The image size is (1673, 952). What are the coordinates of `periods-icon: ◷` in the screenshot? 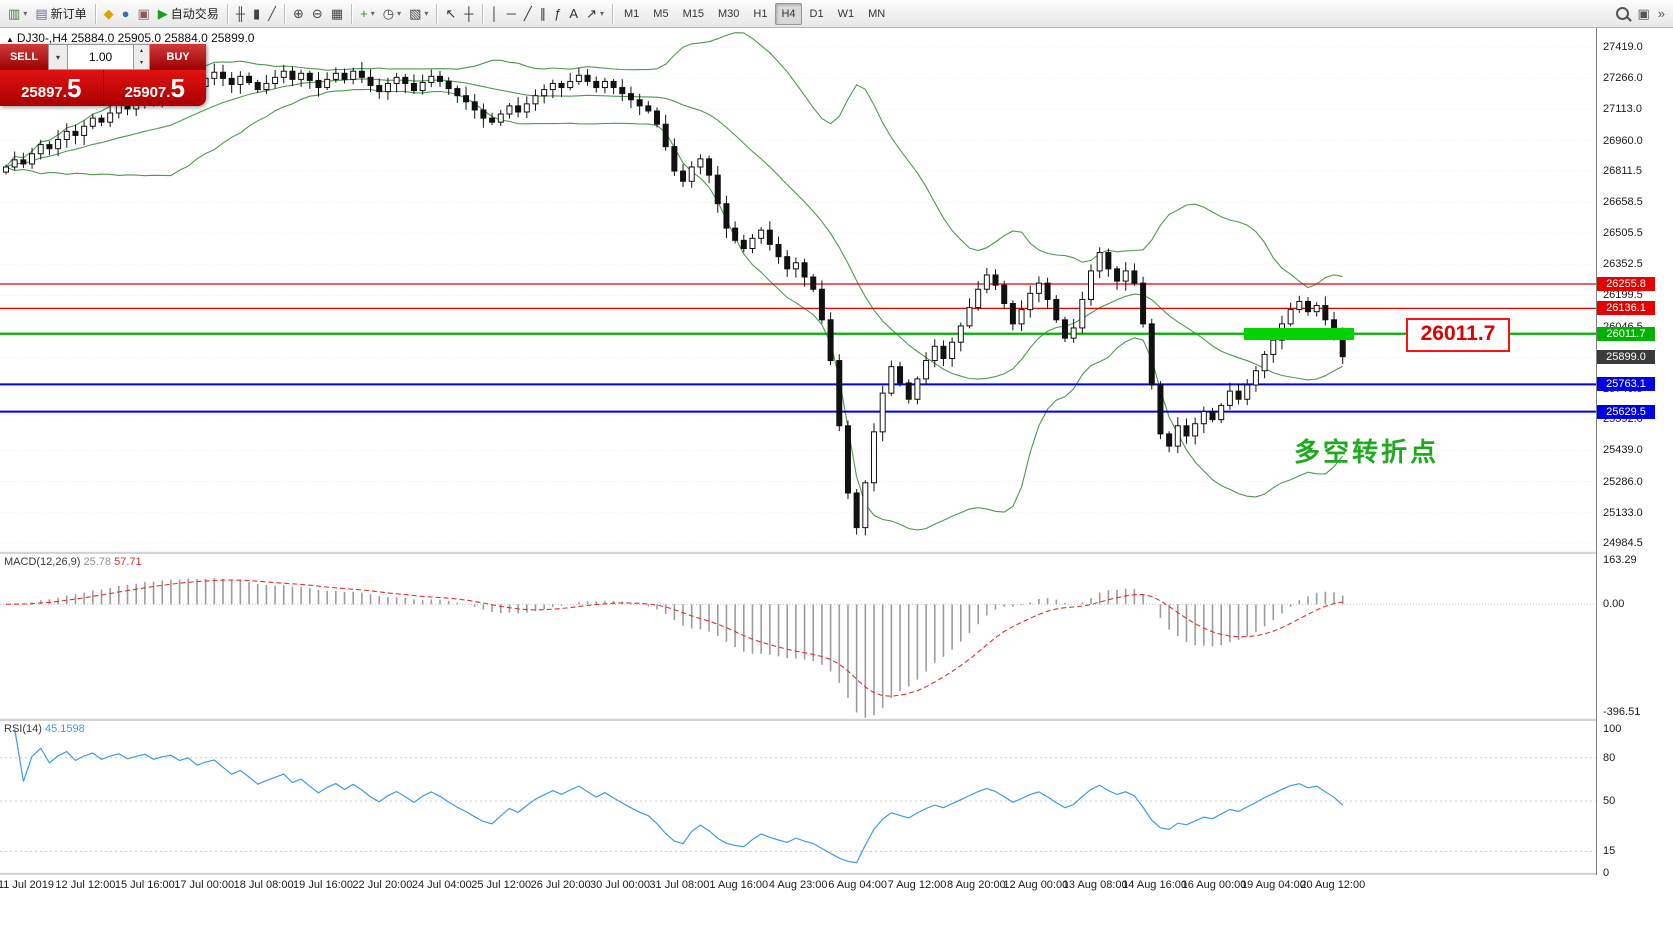 It's located at (388, 13).